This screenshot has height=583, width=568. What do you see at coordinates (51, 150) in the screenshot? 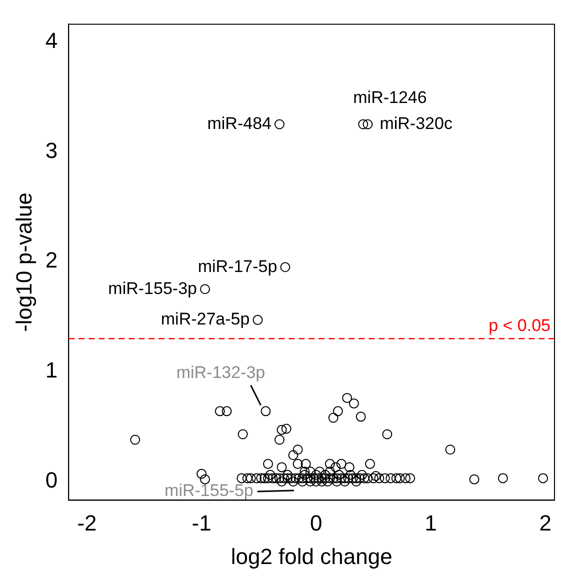
I see `y-tick-label: 3` at bounding box center [51, 150].